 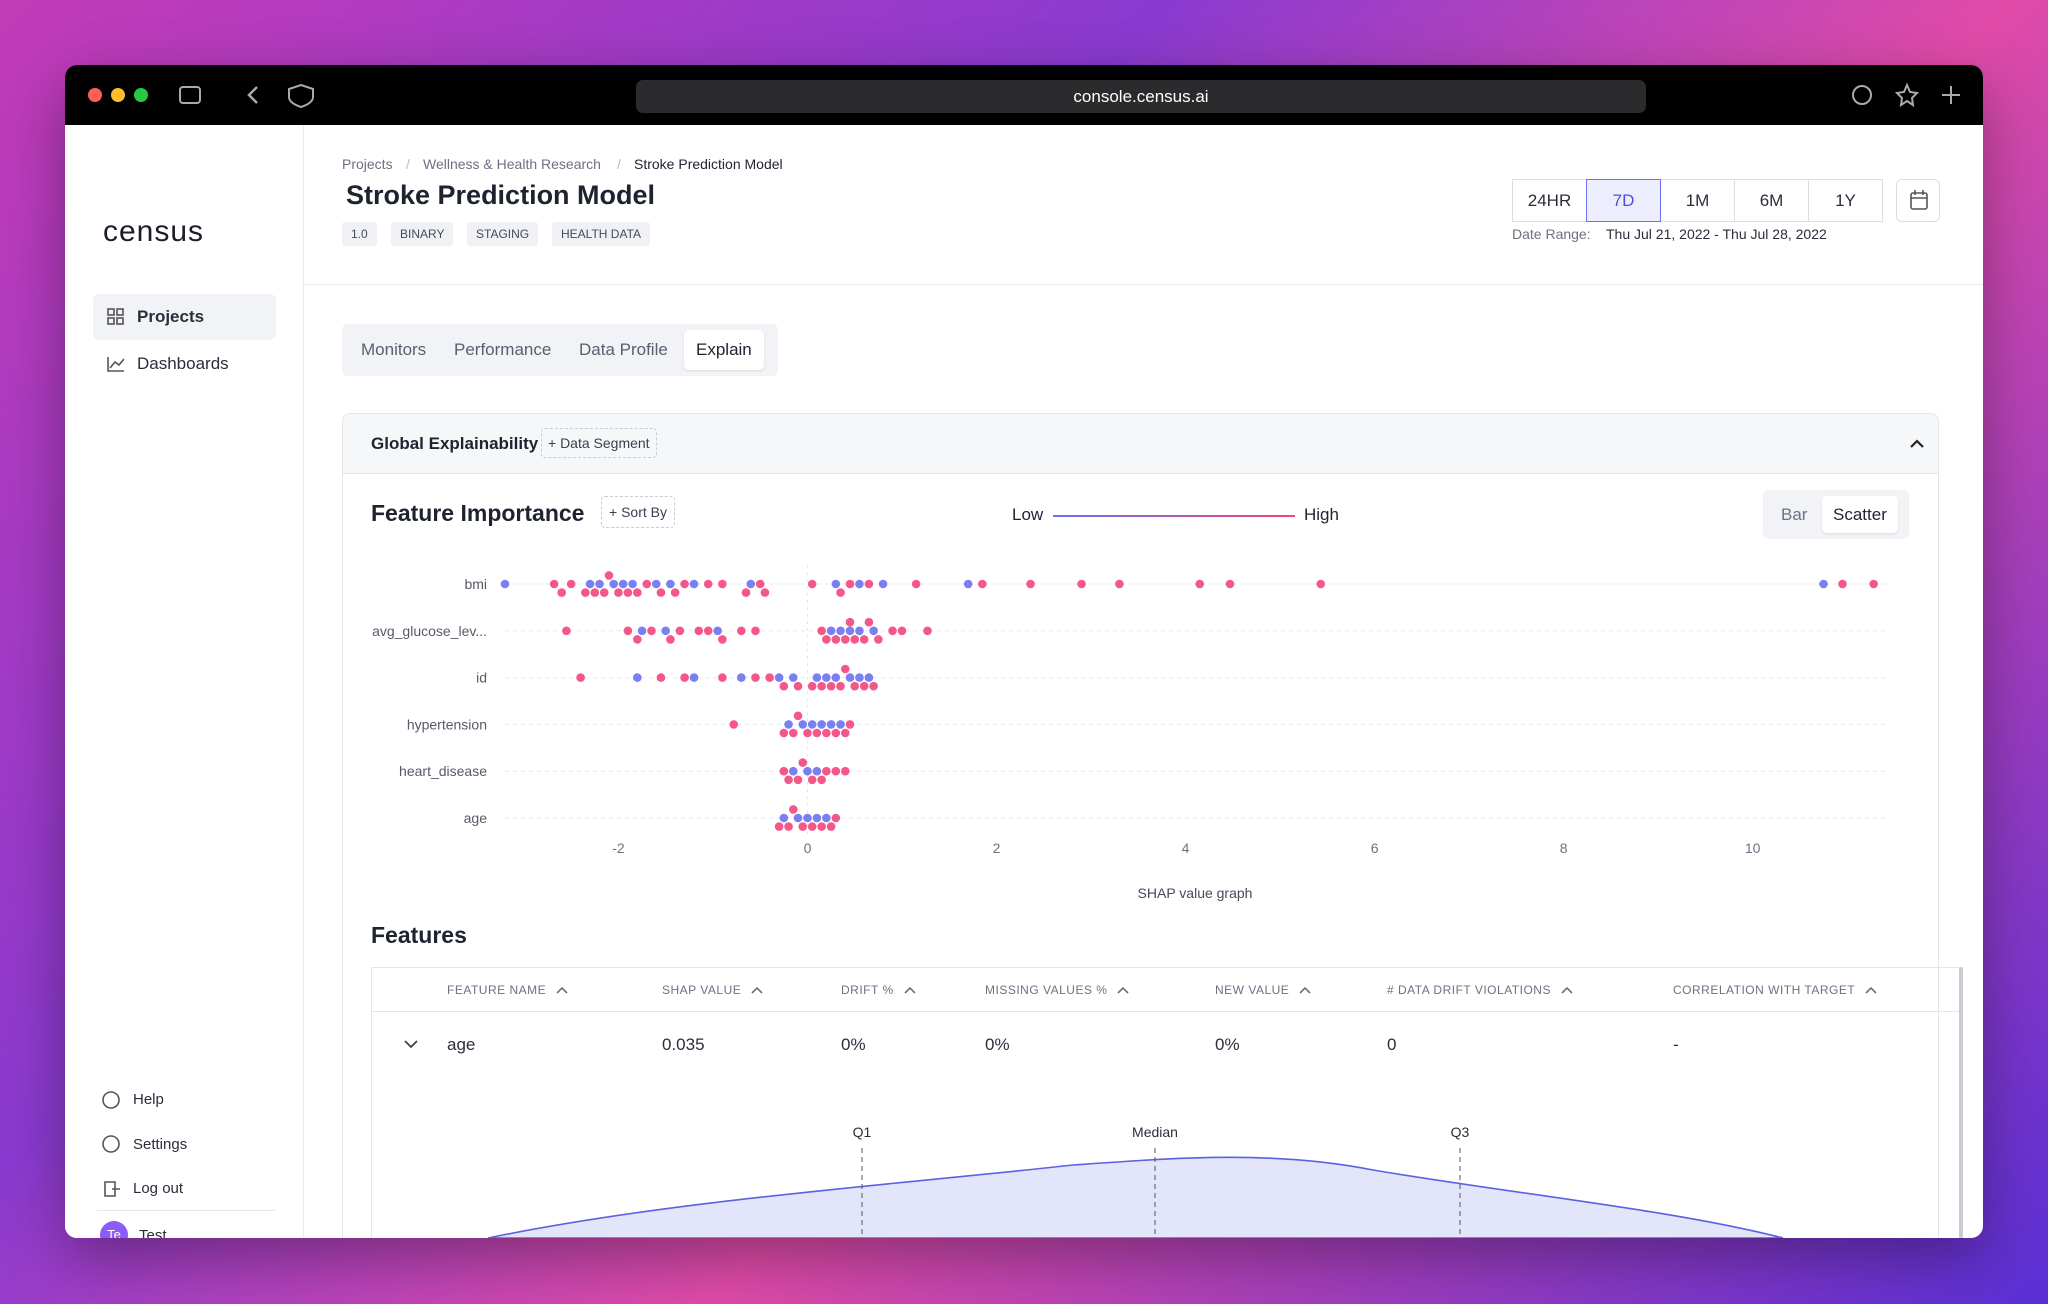 I want to click on panel-title: Global Explainability, so click(x=455, y=443).